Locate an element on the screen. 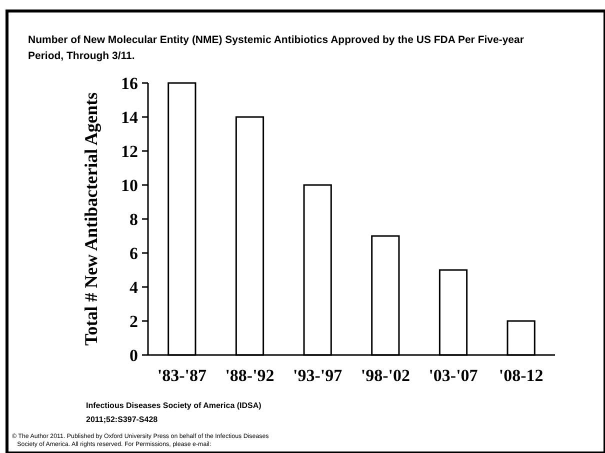 This screenshot has height=453, width=605. chart-title: Number of New Molecular Entity (NME) Systemic Antibiotics Approved by the US FDA Per Five-year Period, Through 3/11. is located at coordinates (276, 48).